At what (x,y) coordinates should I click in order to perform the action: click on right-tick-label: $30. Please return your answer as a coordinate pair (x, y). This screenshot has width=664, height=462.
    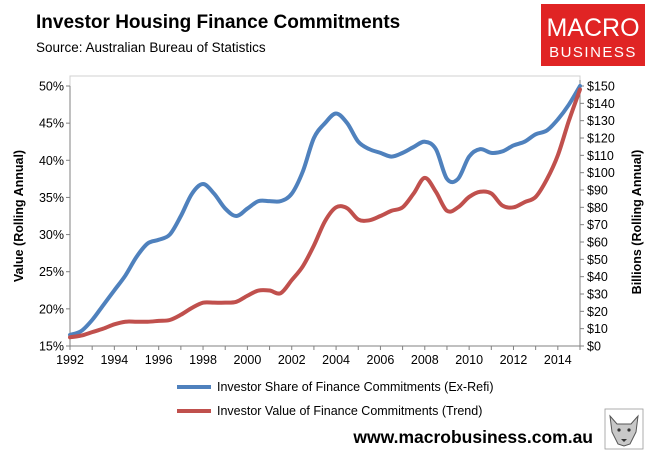
    Looking at the image, I should click on (597, 295).